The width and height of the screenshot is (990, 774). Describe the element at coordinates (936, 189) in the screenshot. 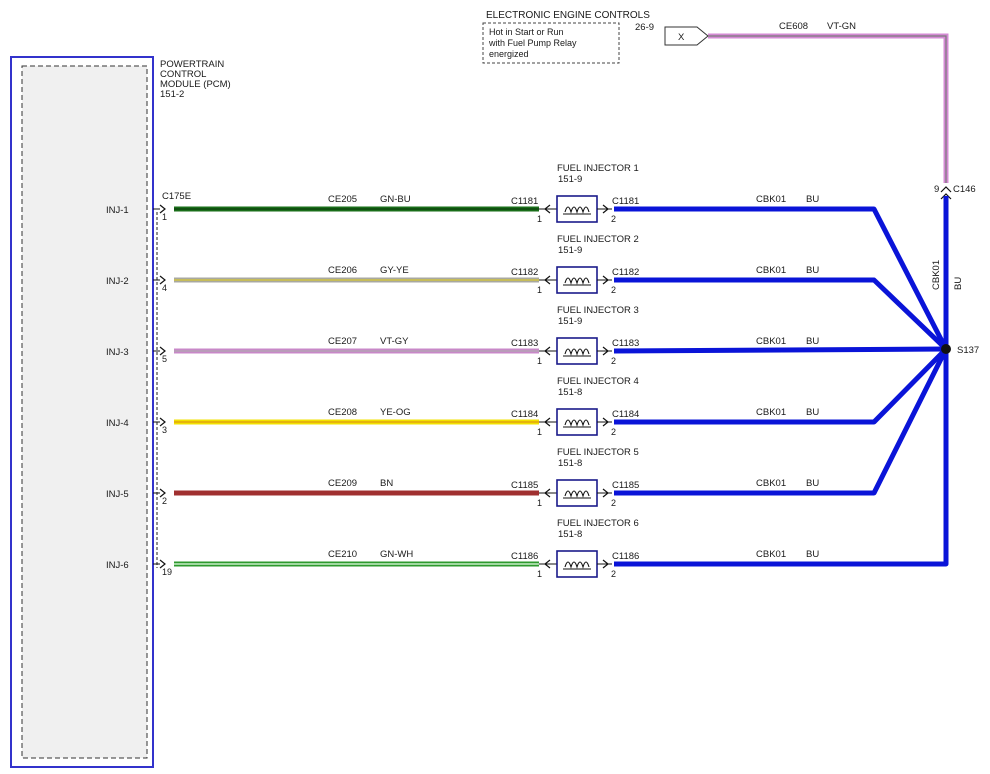

I see `c146-pin: 9` at that location.